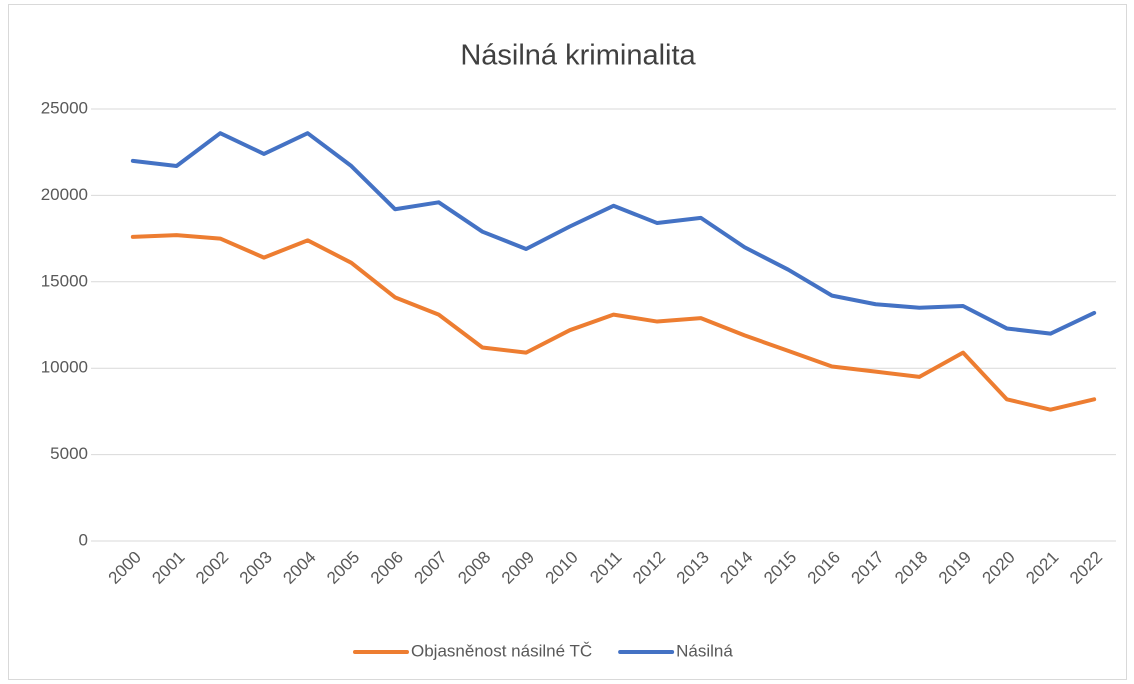  What do you see at coordinates (69, 453) in the screenshot?
I see `y-tick-label: 5000` at bounding box center [69, 453].